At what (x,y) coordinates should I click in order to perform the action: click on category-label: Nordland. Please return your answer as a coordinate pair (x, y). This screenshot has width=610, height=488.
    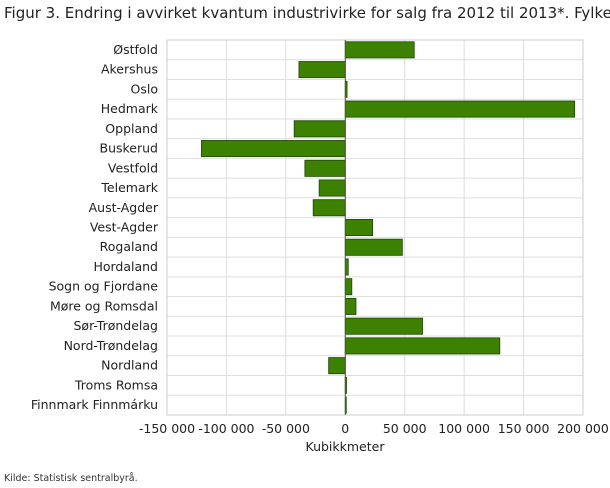
    Looking at the image, I should click on (129, 365).